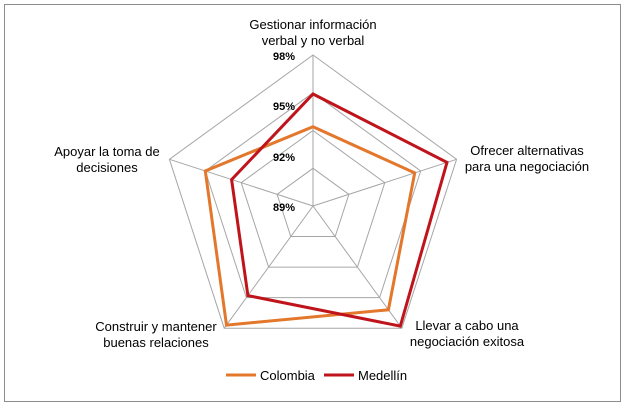 This screenshot has height=411, width=631. I want to click on axis-label-ofrecer-line2: para una negociación, so click(527, 166).